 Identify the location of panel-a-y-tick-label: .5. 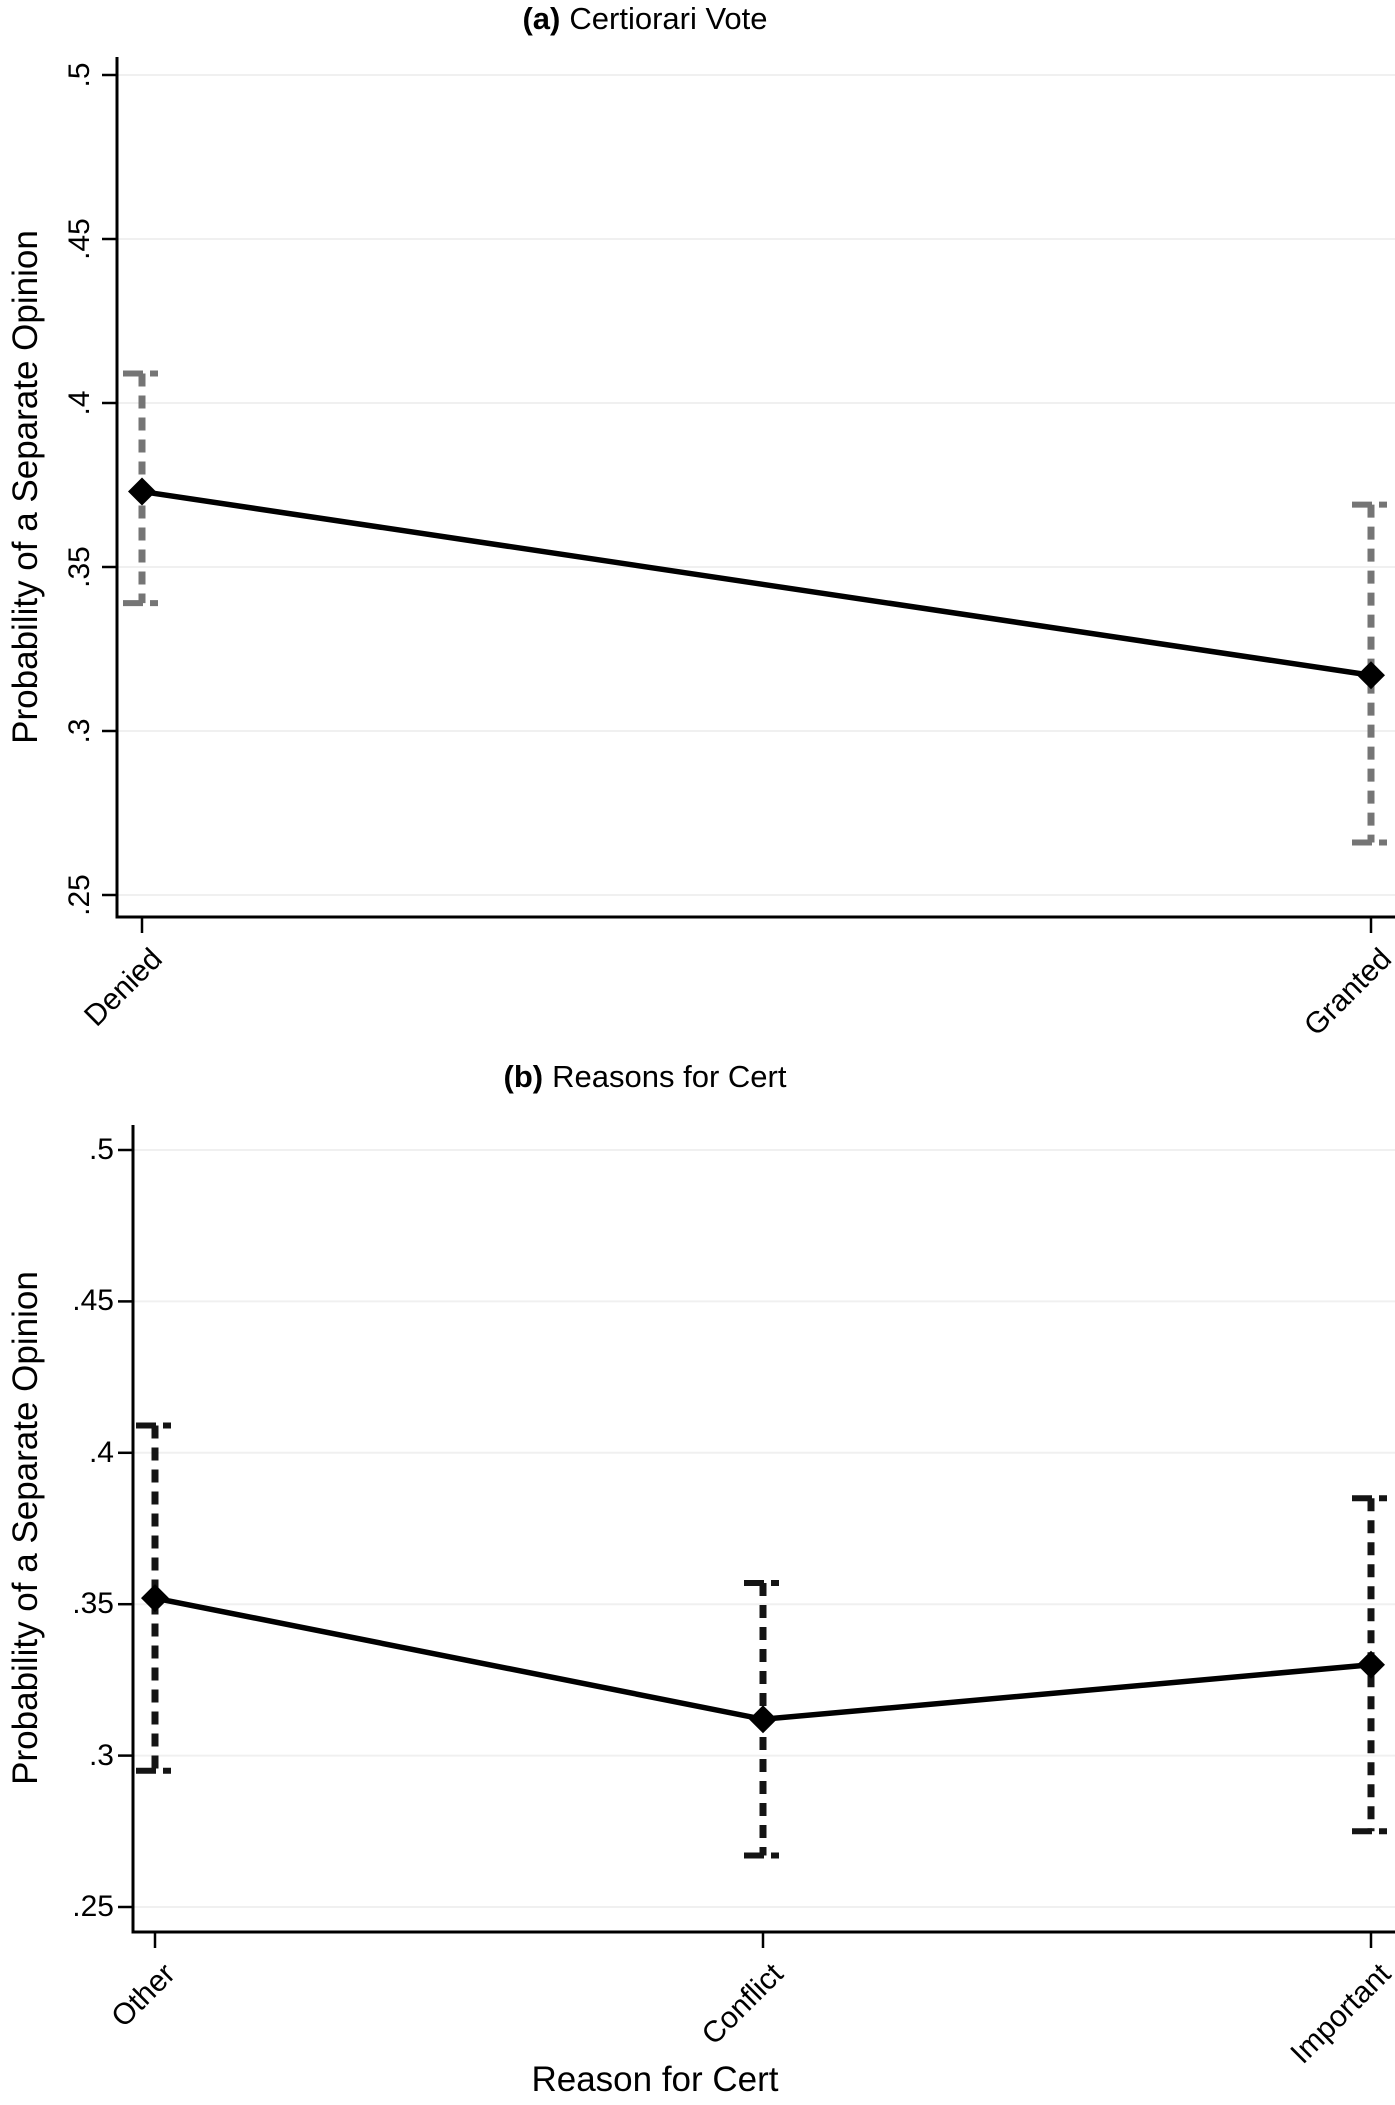
(79, 75).